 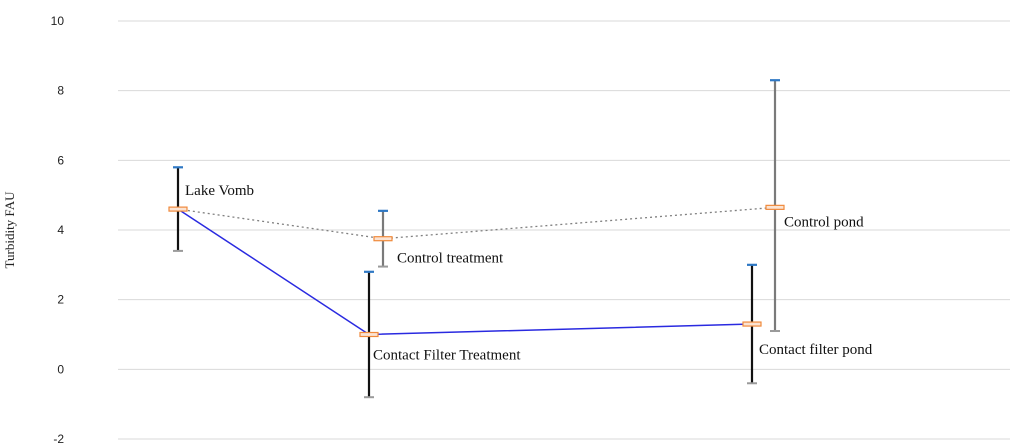 I want to click on y-tick-label: 6, so click(x=60, y=160).